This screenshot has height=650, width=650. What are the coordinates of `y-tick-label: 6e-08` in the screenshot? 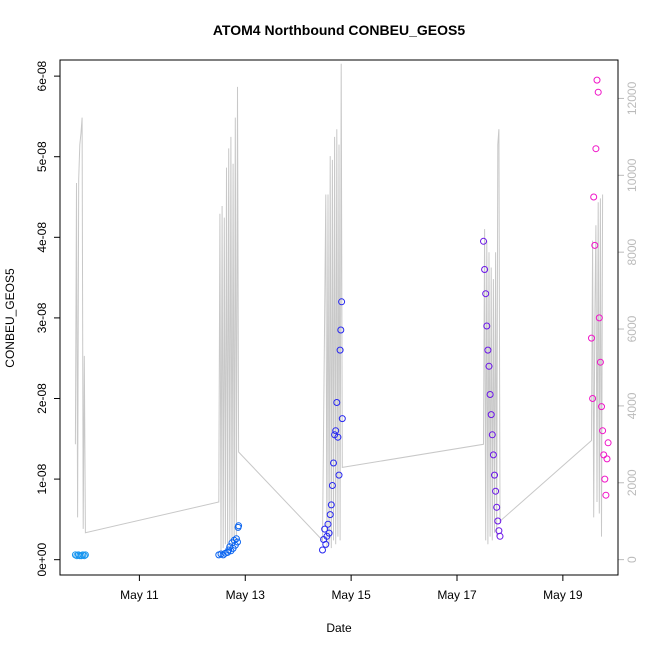 It's located at (42, 75).